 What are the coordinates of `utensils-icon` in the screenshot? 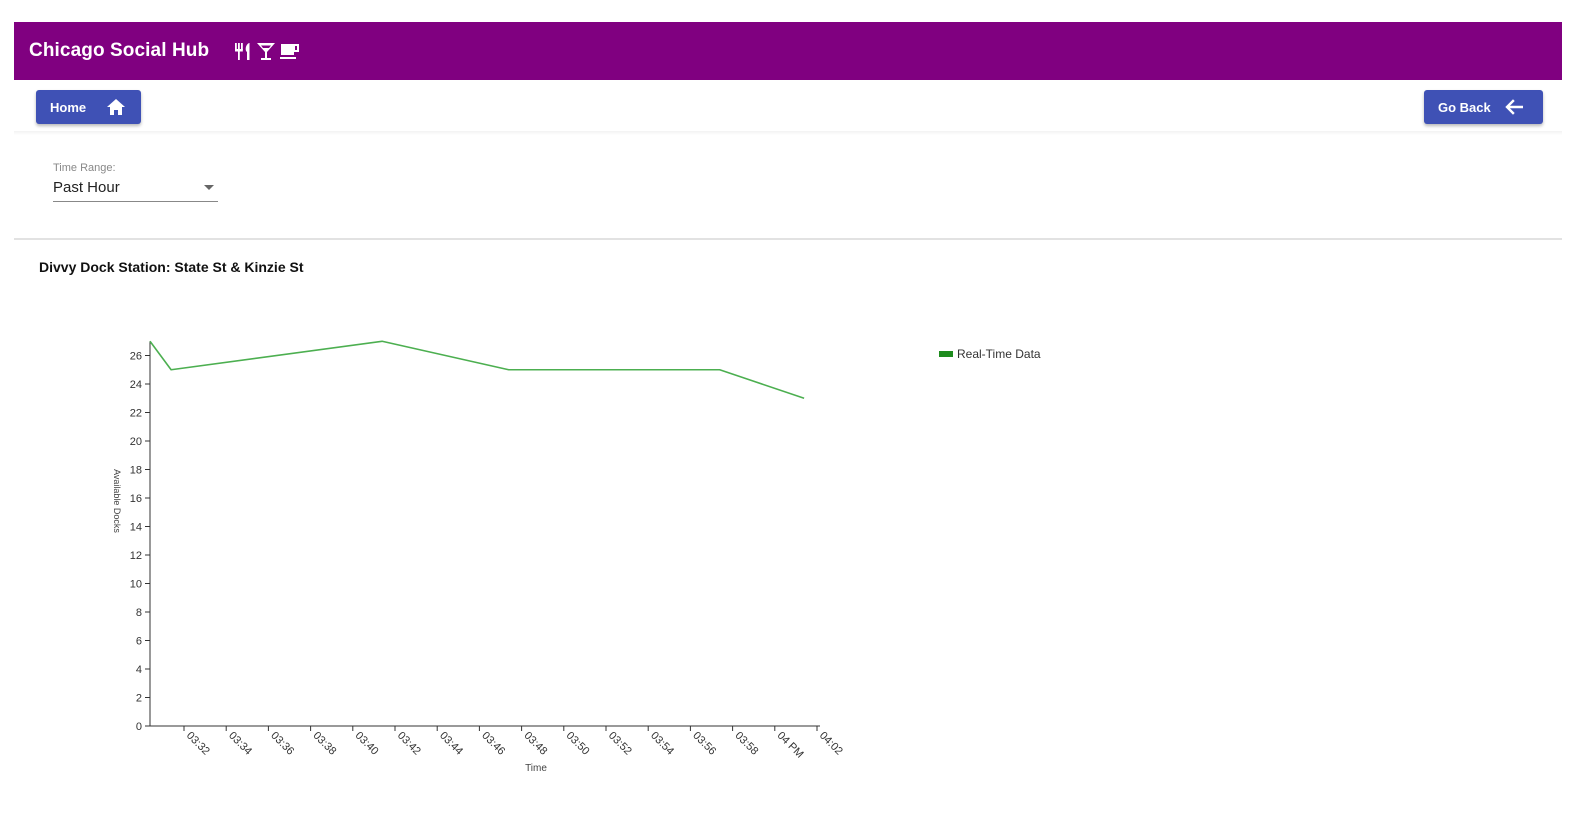 It's located at (242, 51).